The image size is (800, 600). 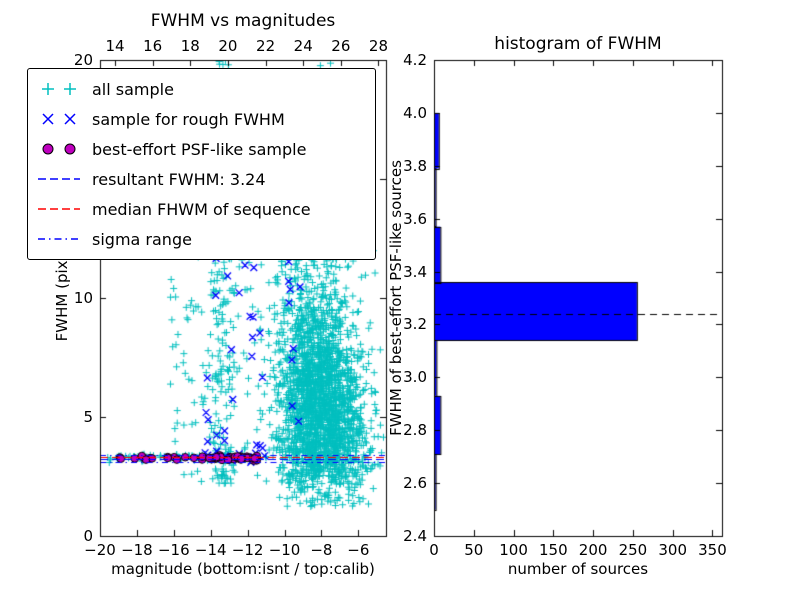 I want to click on legend-item: best-effort PSF-like sample, so click(x=201, y=149).